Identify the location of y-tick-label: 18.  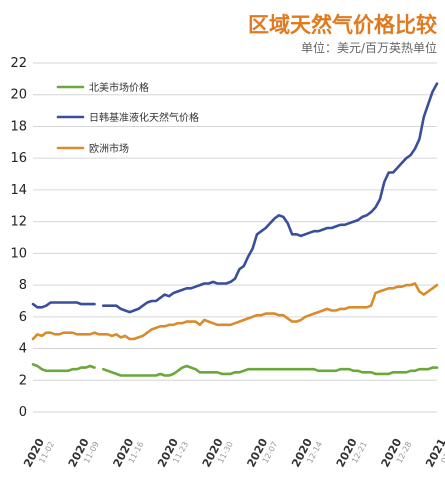
(18, 126).